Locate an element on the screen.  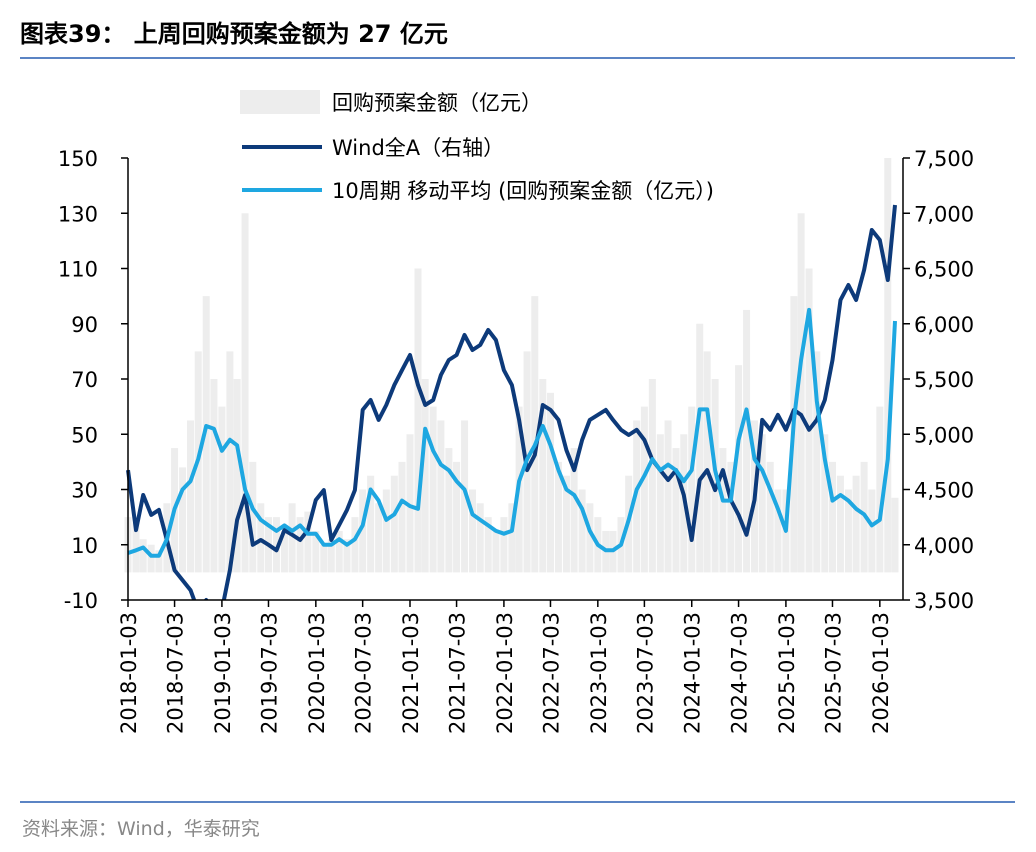
y2-tick-label: 6,500 is located at coordinates (944, 270).